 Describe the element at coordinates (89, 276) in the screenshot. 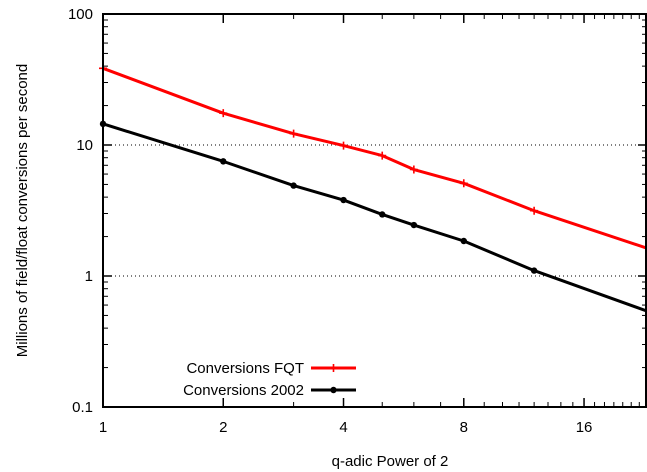

I see `y-tick-label-1: 1` at that location.